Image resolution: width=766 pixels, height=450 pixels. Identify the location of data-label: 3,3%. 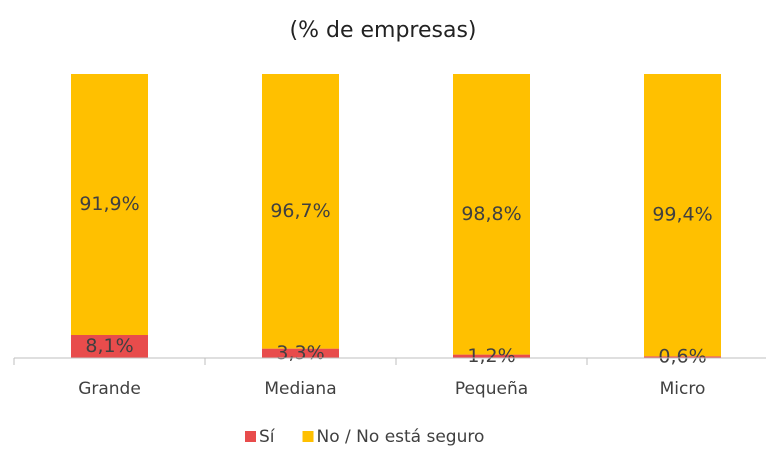
(300, 353).